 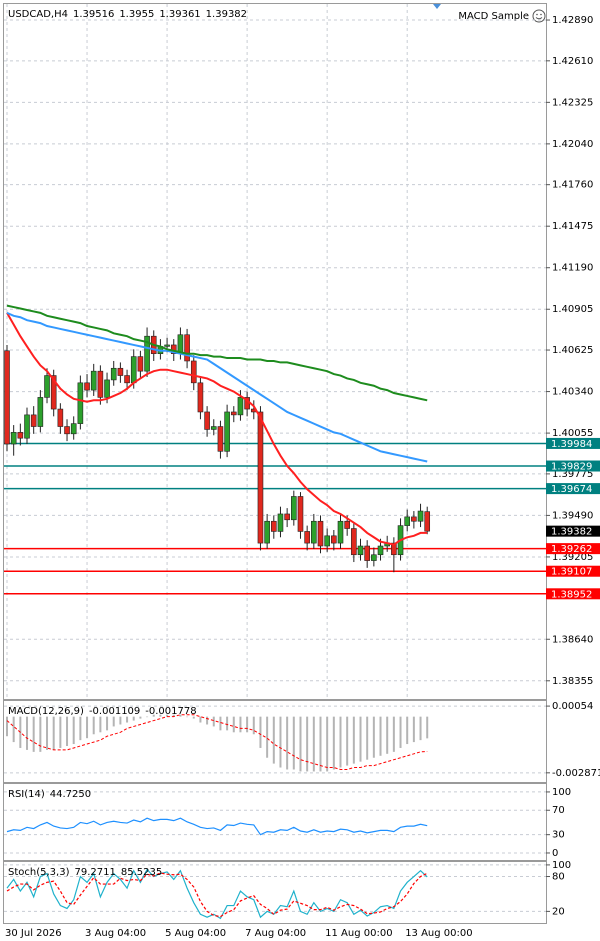 I want to click on y-tick-label: 20, so click(x=558, y=911).